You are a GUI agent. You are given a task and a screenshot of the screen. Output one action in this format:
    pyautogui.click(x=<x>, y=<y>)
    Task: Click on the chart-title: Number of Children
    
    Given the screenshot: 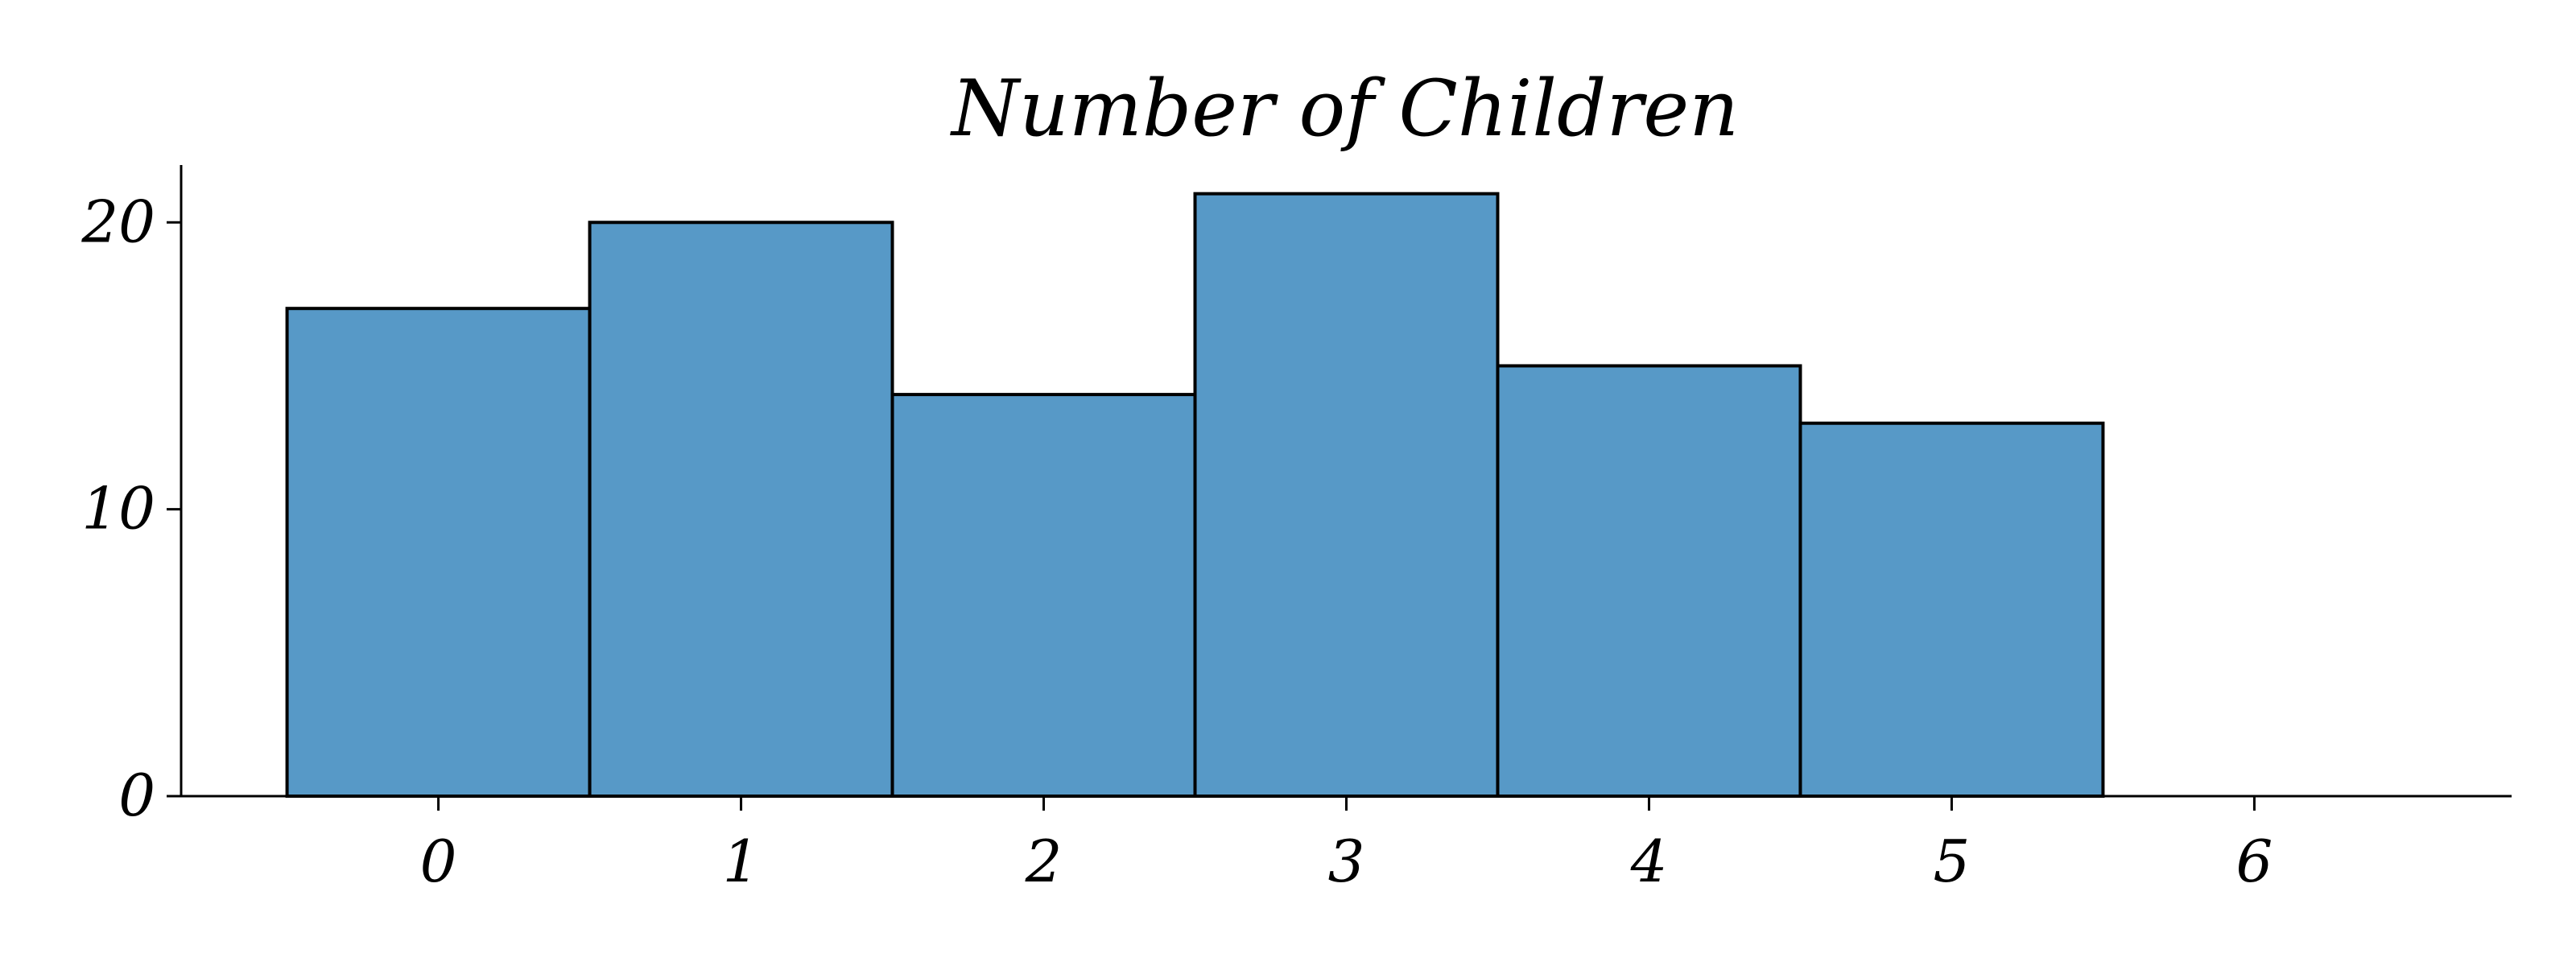 What is the action you would take?
    pyautogui.click(x=1344, y=109)
    